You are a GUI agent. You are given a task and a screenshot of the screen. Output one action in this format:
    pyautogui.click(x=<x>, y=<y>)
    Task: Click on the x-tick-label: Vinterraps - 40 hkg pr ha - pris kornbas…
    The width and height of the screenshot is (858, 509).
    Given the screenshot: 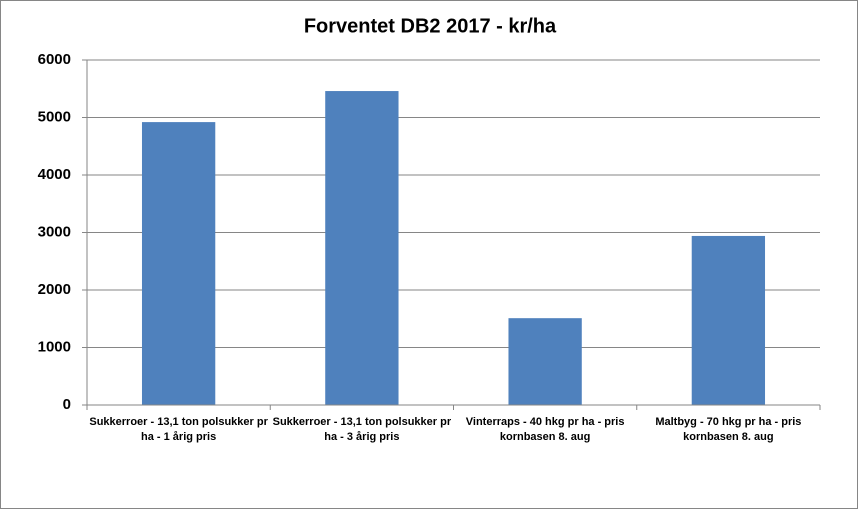 What is the action you would take?
    pyautogui.click(x=545, y=429)
    